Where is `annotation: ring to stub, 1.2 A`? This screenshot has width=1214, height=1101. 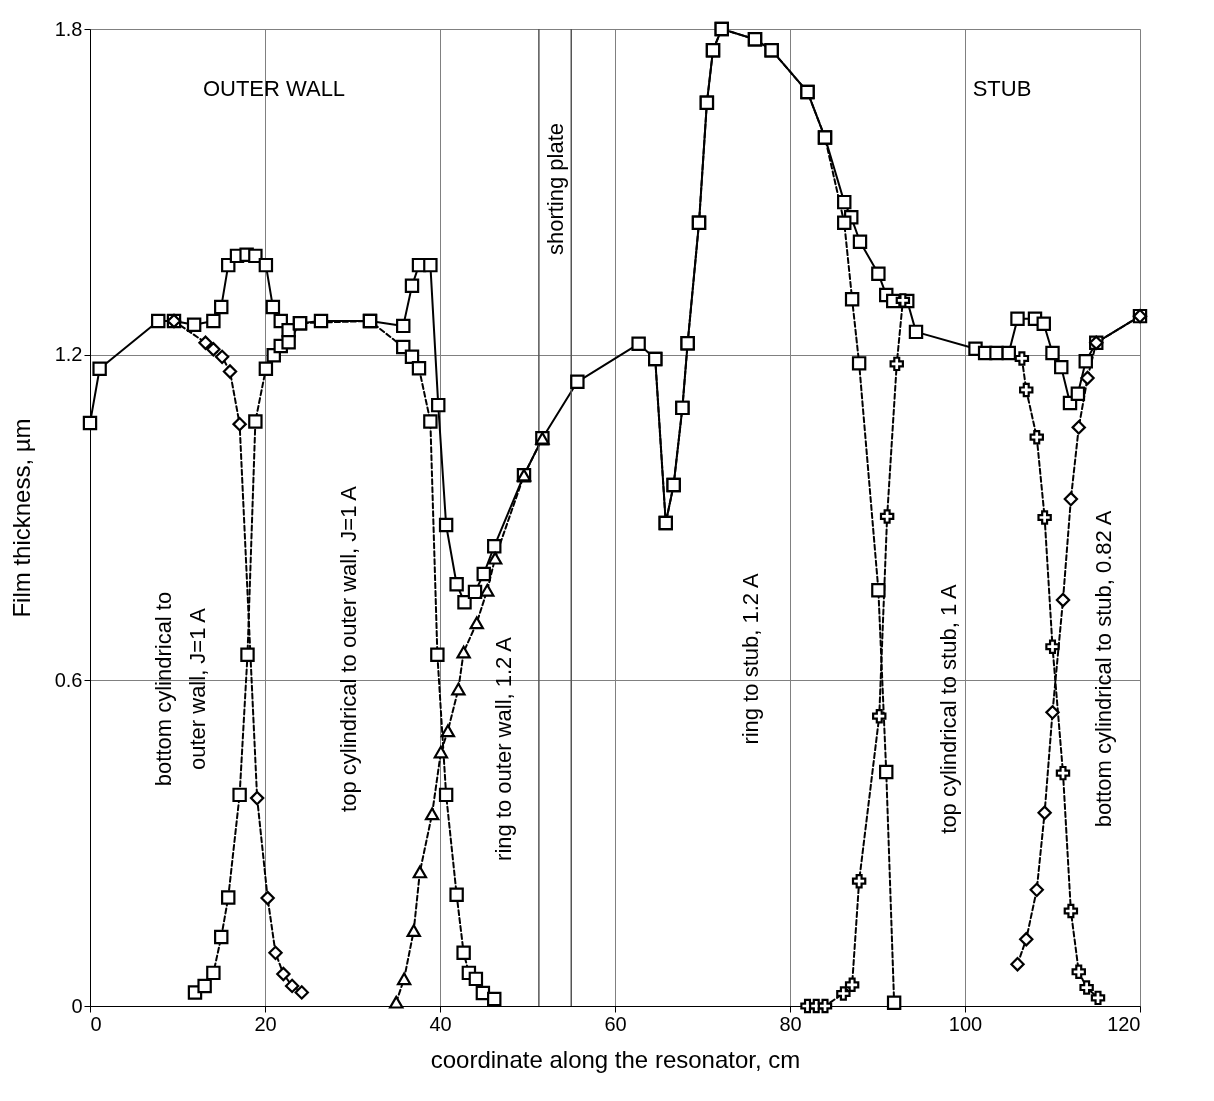 annotation: ring to stub, 1.2 A is located at coordinates (750, 659).